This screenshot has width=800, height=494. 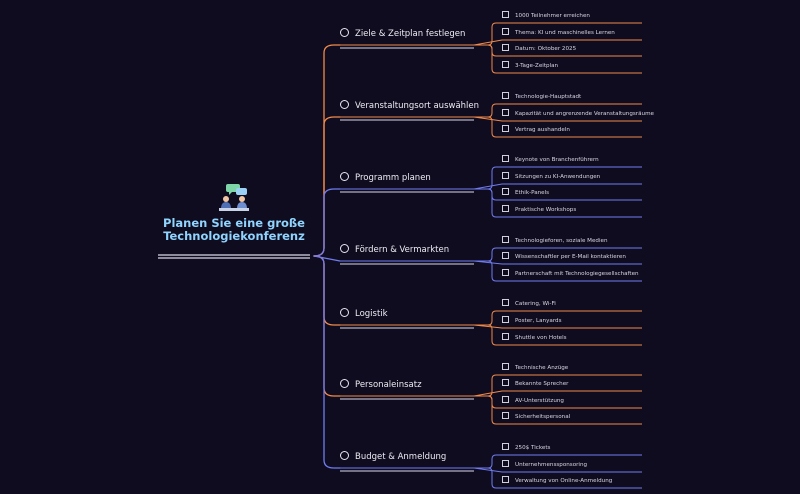 I want to click on branch-topic: Budget & Anmeldung, so click(x=405, y=458).